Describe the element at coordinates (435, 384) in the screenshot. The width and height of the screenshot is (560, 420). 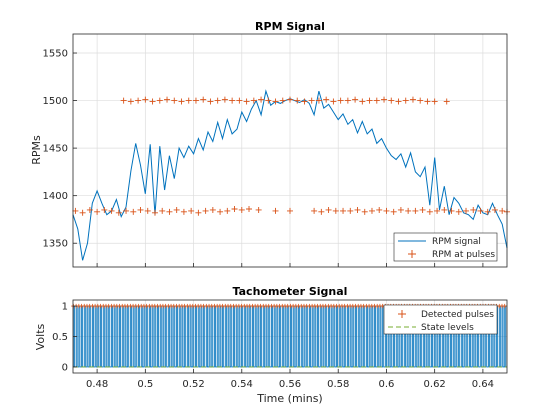
I see `tach-xtick-label: 0.62` at that location.